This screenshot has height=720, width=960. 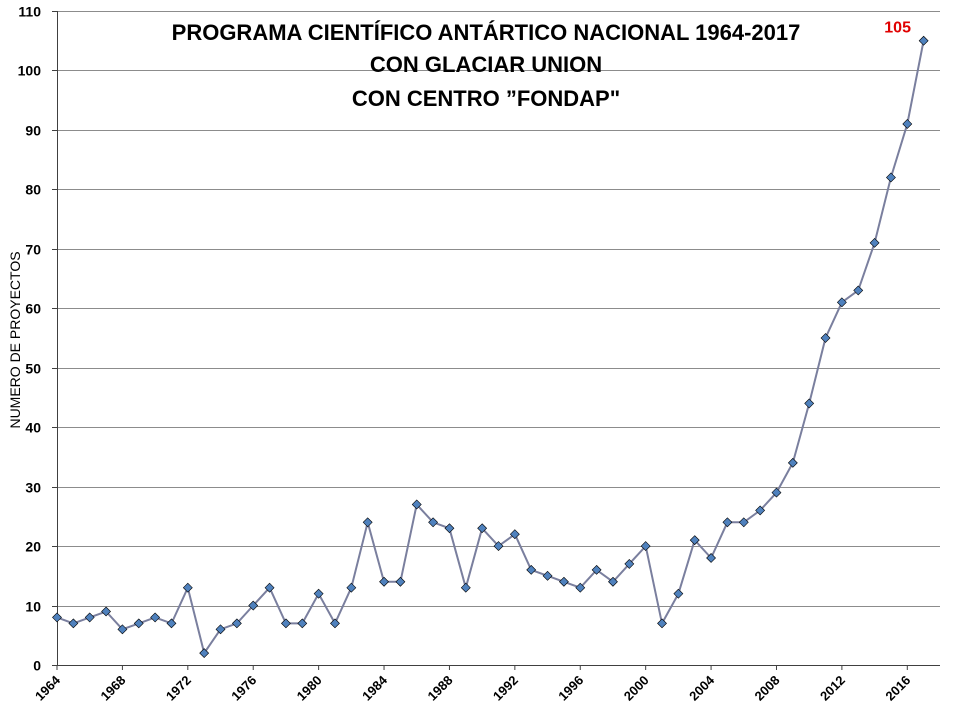 I want to click on y-tick-label: 40, so click(x=33, y=428).